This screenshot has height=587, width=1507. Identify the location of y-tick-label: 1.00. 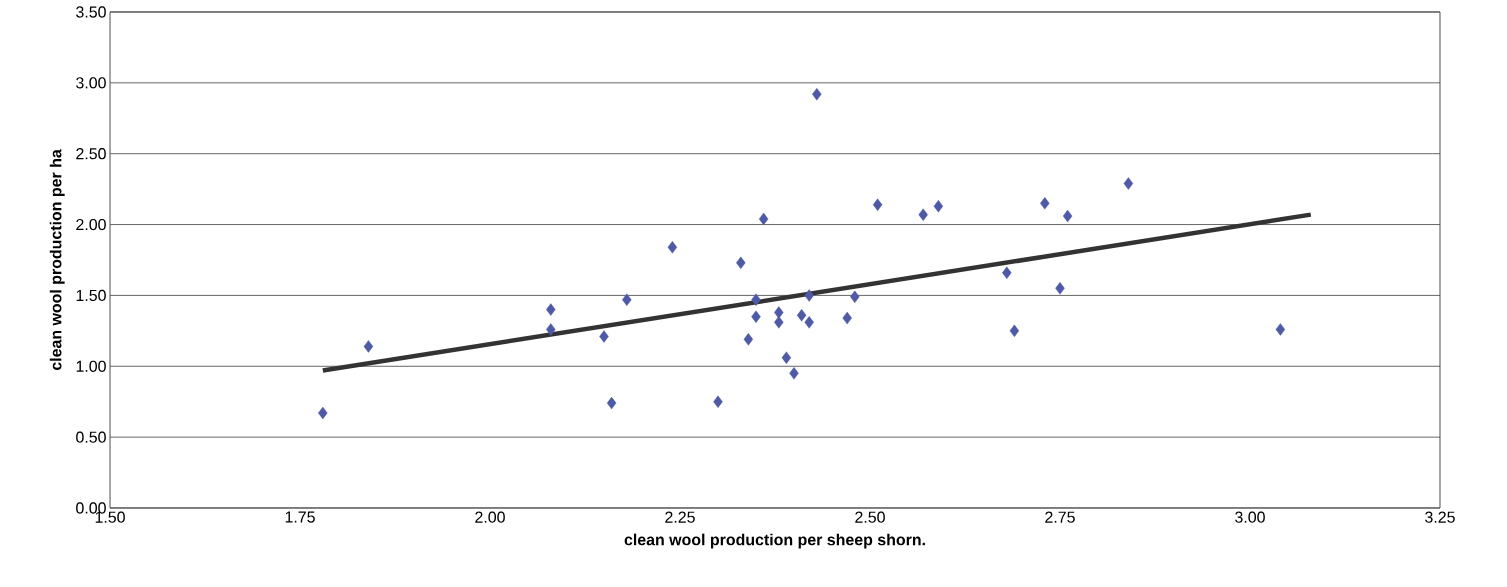
(91, 366).